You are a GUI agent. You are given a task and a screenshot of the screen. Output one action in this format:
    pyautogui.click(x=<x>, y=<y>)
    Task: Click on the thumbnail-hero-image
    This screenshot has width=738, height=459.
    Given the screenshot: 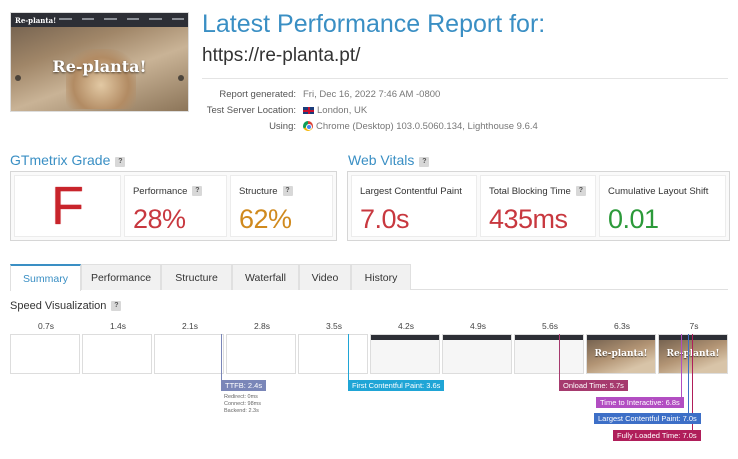 What is the action you would take?
    pyautogui.click(x=101, y=79)
    